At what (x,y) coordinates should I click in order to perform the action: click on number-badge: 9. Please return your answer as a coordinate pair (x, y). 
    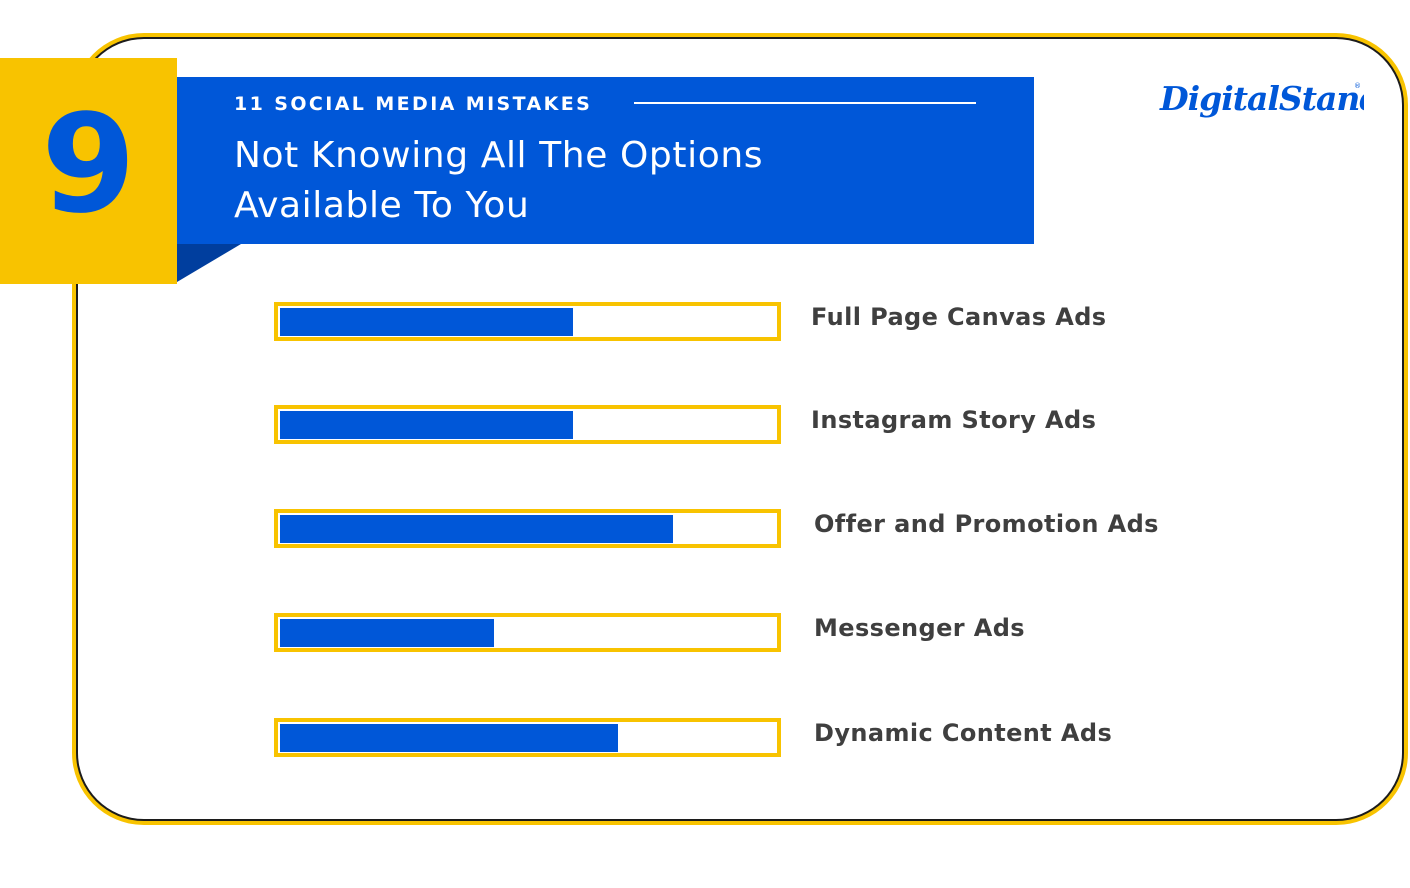
    Looking at the image, I should click on (88, 171).